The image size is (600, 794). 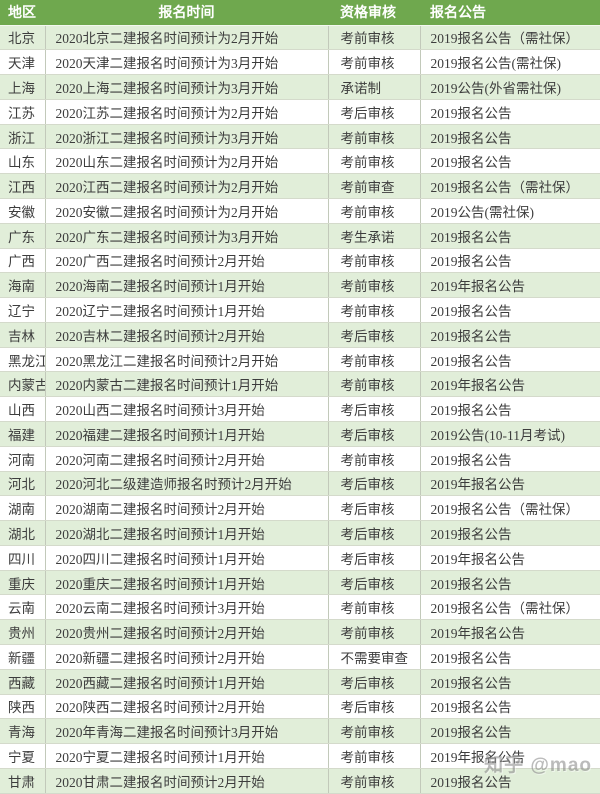 What do you see at coordinates (187, 434) in the screenshot?
I see `cell-time: 2020福建二建报名时间预计1月开始` at bounding box center [187, 434].